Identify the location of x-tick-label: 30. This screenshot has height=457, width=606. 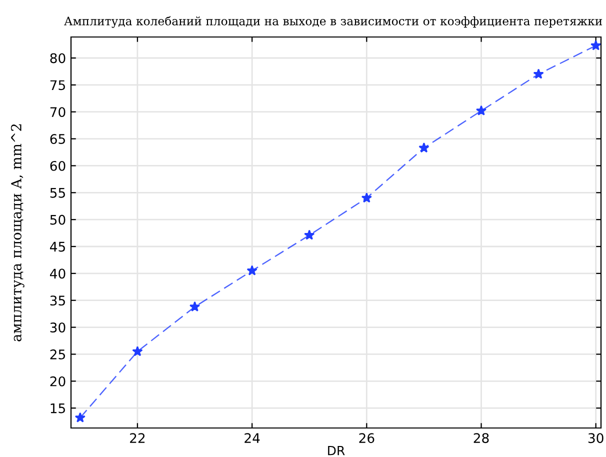
(596, 438).